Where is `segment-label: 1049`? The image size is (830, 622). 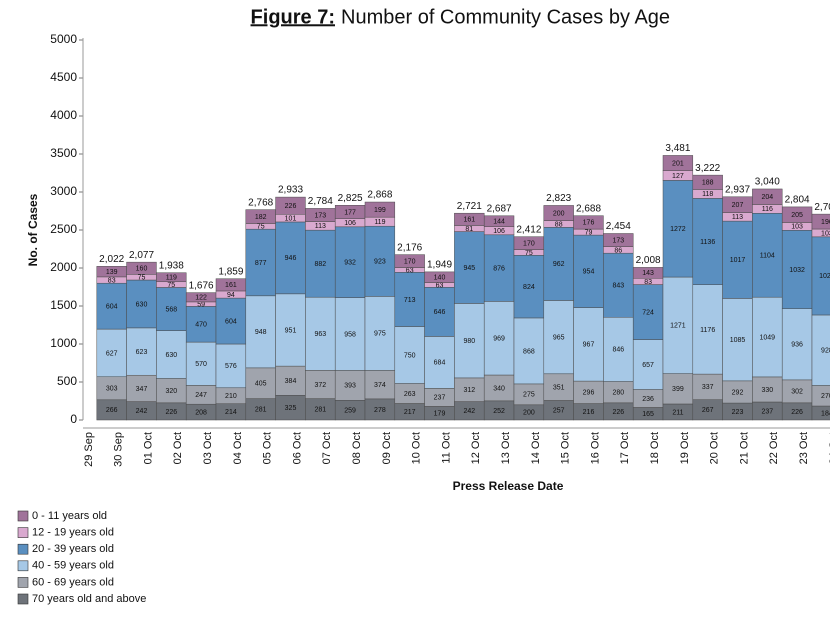
segment-label: 1049 is located at coordinates (768, 337).